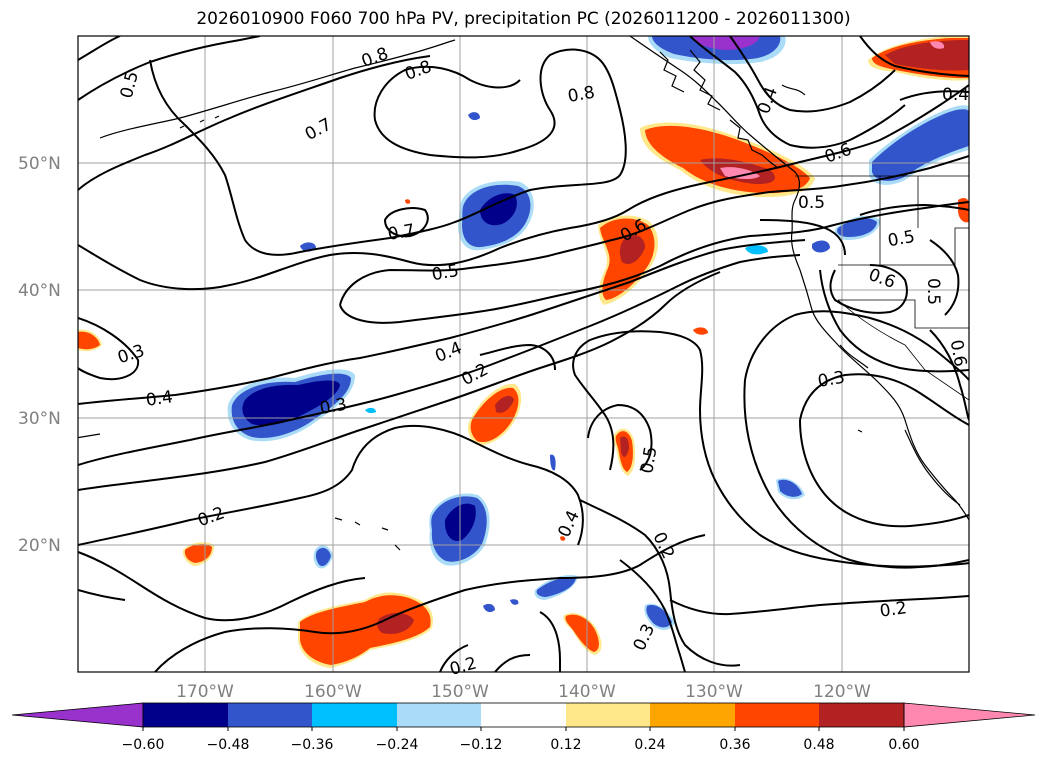 This screenshot has width=1047, height=765. I want to click on colorbar-tick-label: 0.48, so click(818, 745).